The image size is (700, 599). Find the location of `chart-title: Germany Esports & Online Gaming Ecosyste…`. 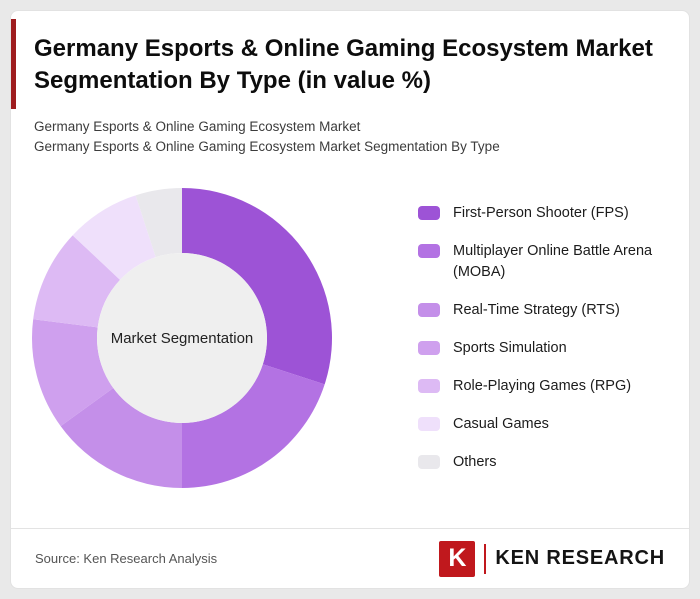

chart-title: Germany Esports & Online Gaming Ecosyste… is located at coordinates (343, 64).